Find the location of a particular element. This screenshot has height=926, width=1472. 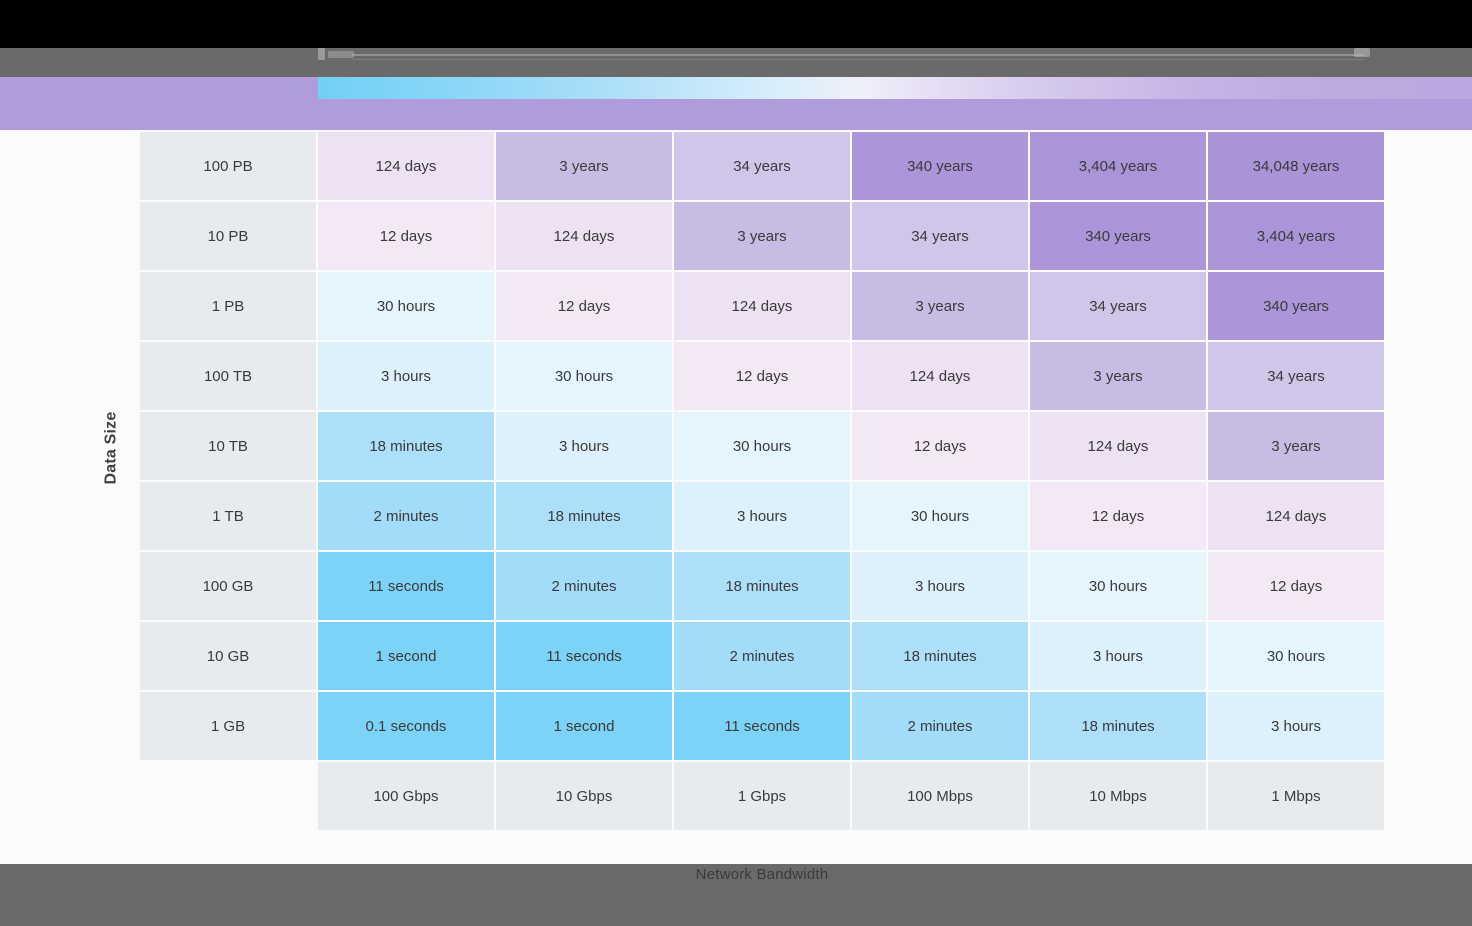

col-header-cell: 1 Mbps is located at coordinates (1296, 796).